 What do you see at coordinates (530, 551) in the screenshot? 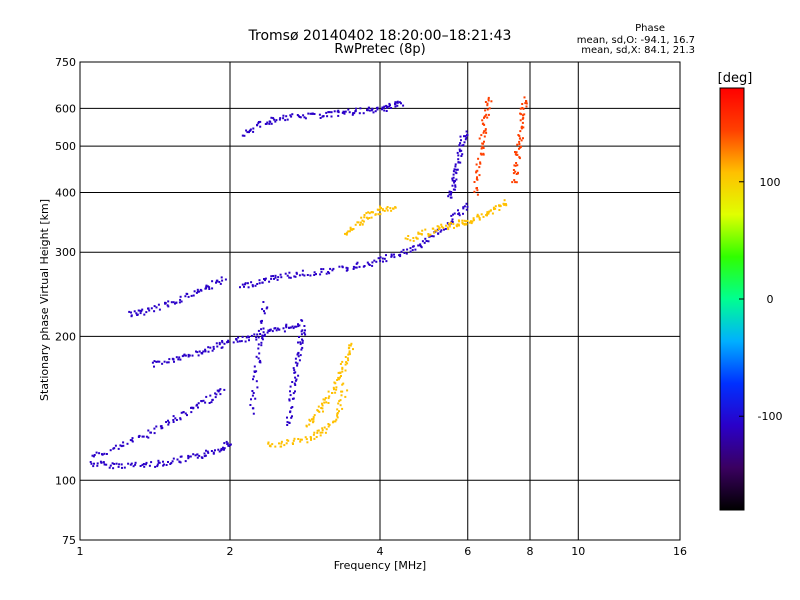
I see `x-tick-label: 8` at bounding box center [530, 551].